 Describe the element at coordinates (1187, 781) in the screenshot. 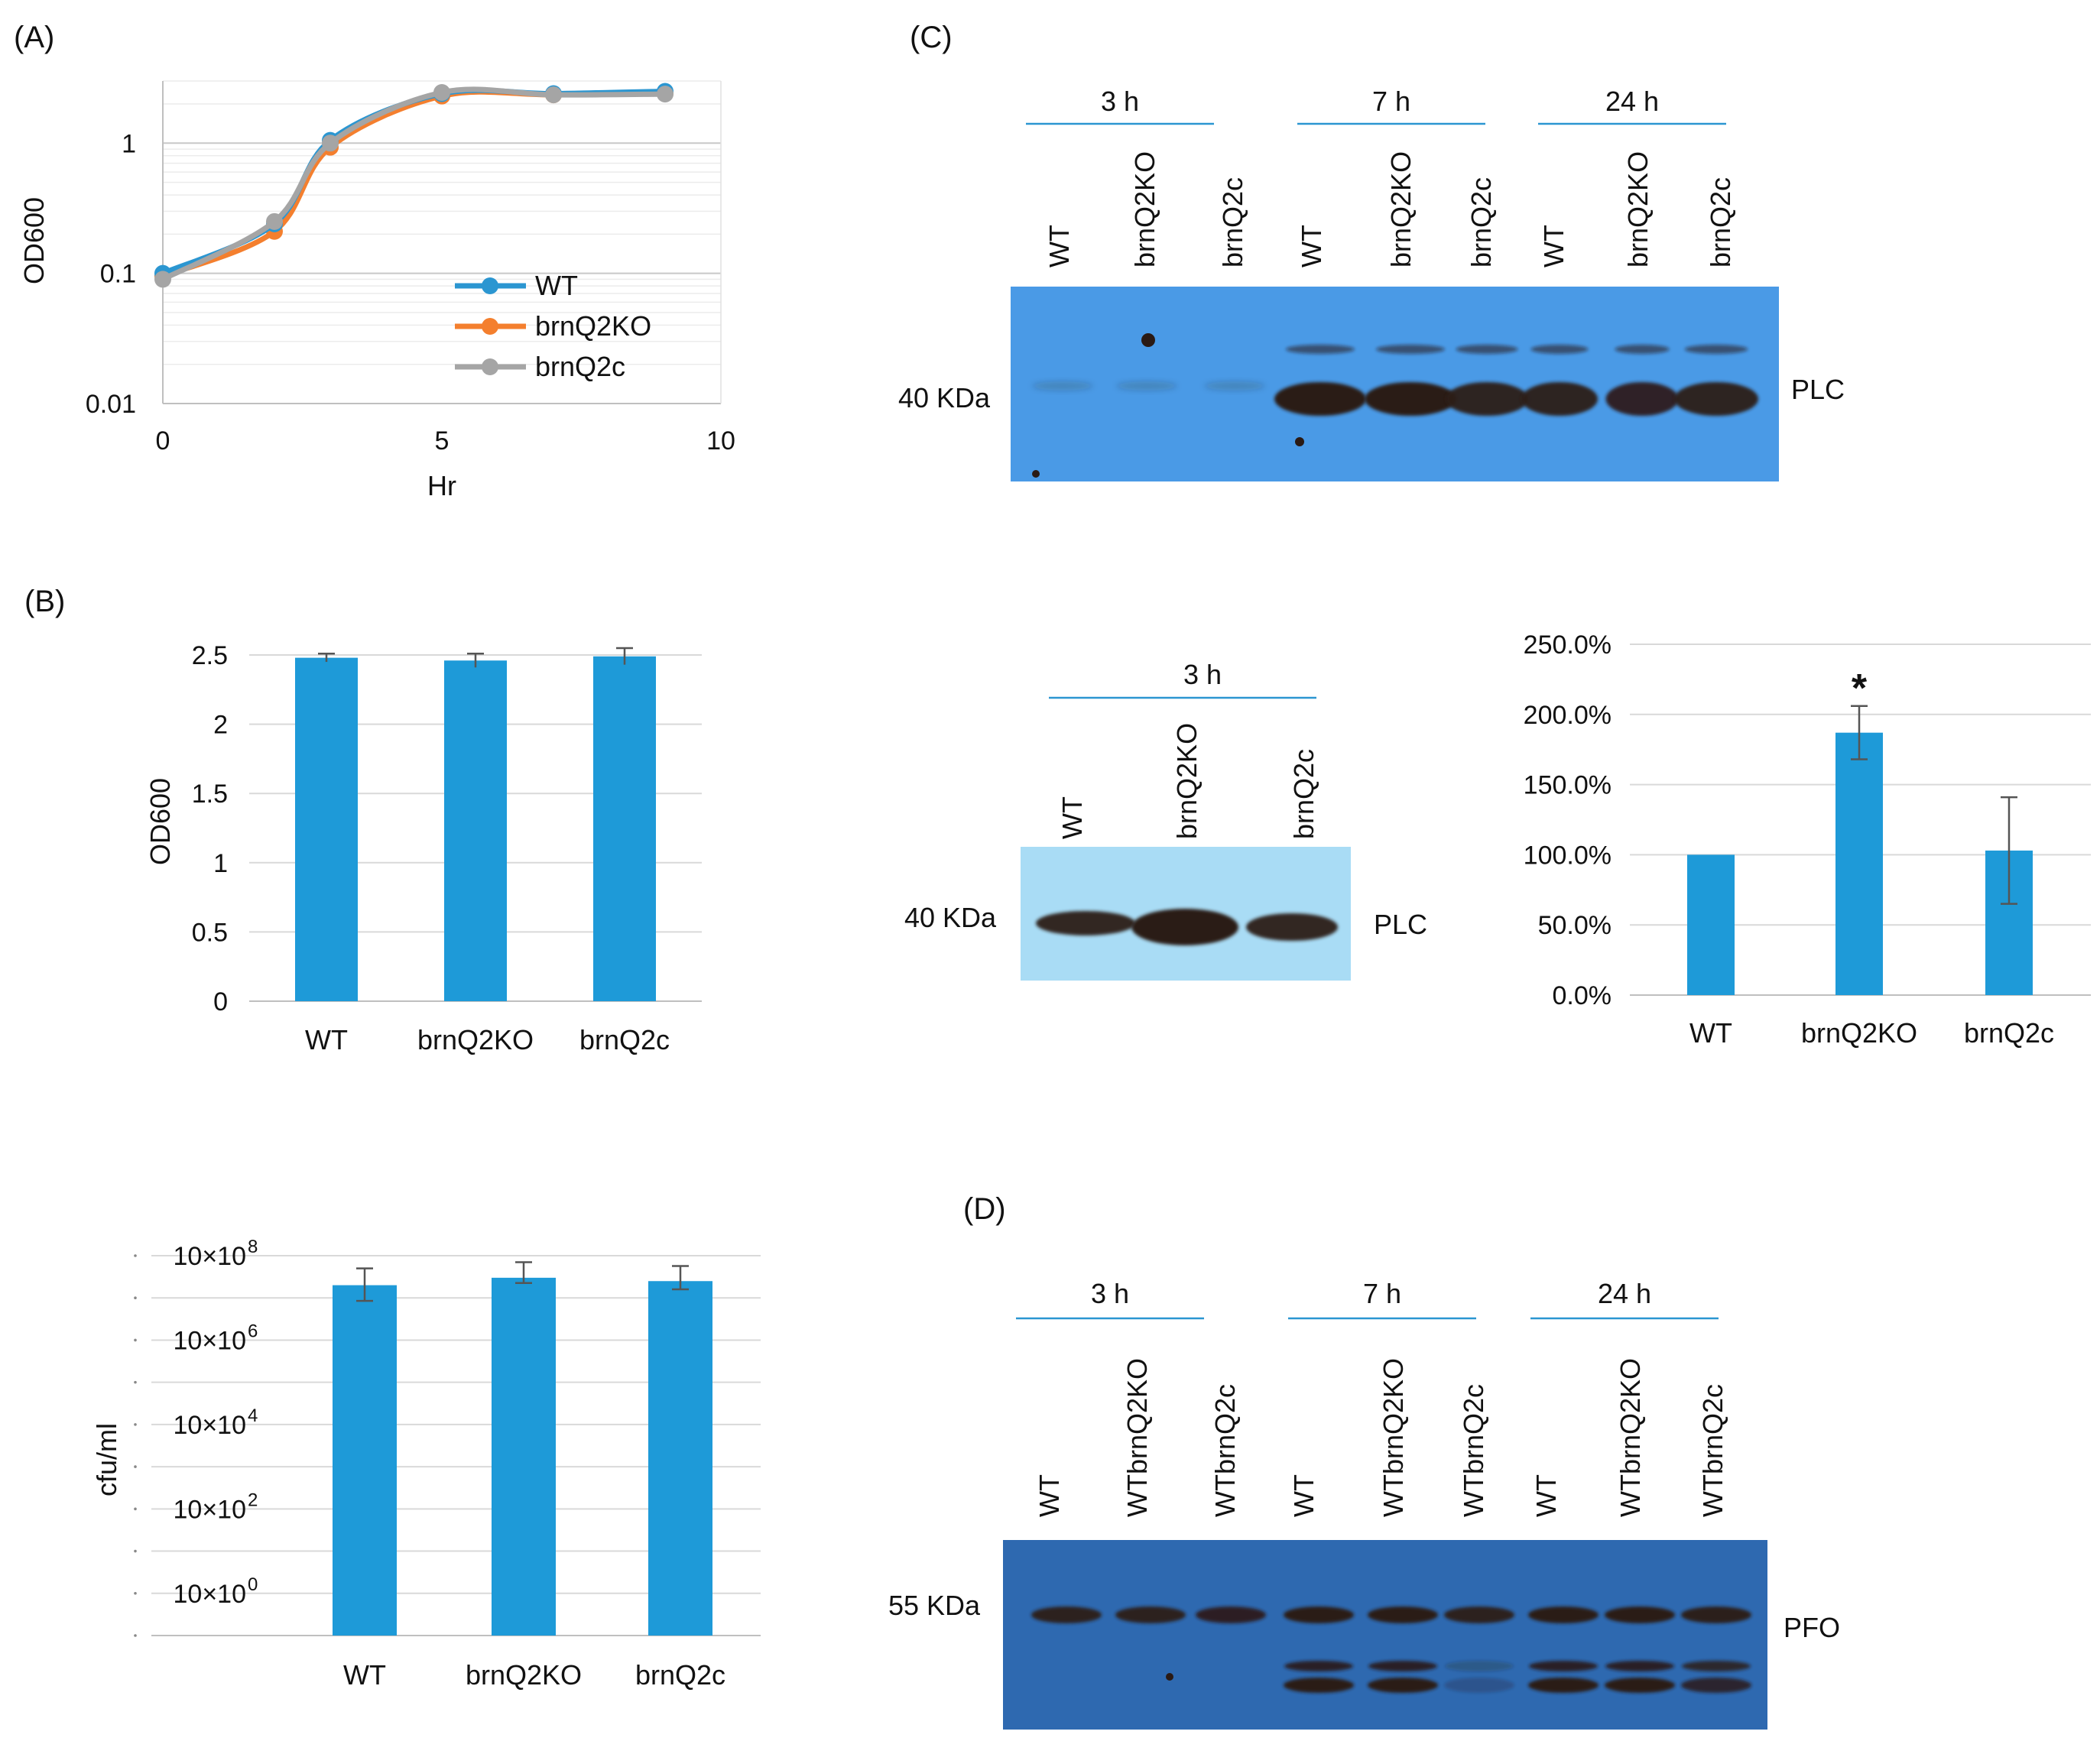

I see `blot-c-mid-lane-label: brnQ2KO` at that location.